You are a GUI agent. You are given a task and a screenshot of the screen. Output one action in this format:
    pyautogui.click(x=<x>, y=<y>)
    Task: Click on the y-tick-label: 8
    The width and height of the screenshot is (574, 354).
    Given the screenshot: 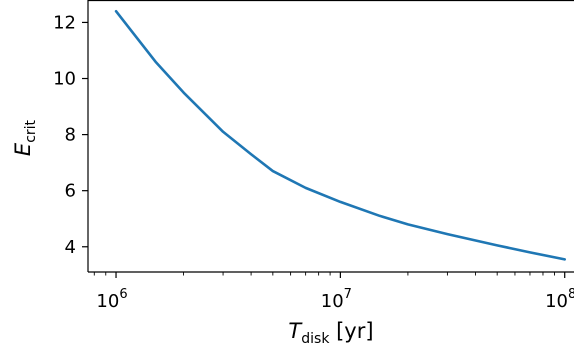 What is the action you would take?
    pyautogui.click(x=70, y=135)
    